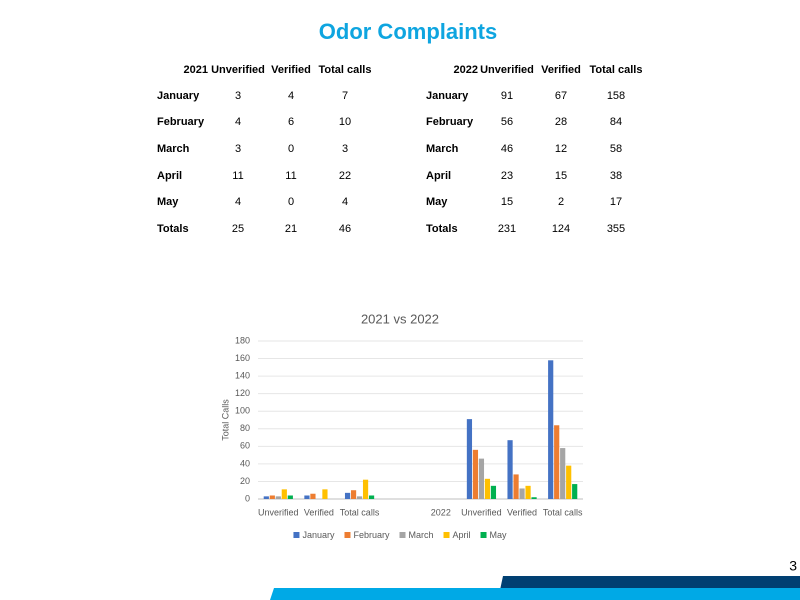 The width and height of the screenshot is (800, 600). Describe the element at coordinates (242, 340) in the screenshot. I see `y-tick-label: 180` at that location.